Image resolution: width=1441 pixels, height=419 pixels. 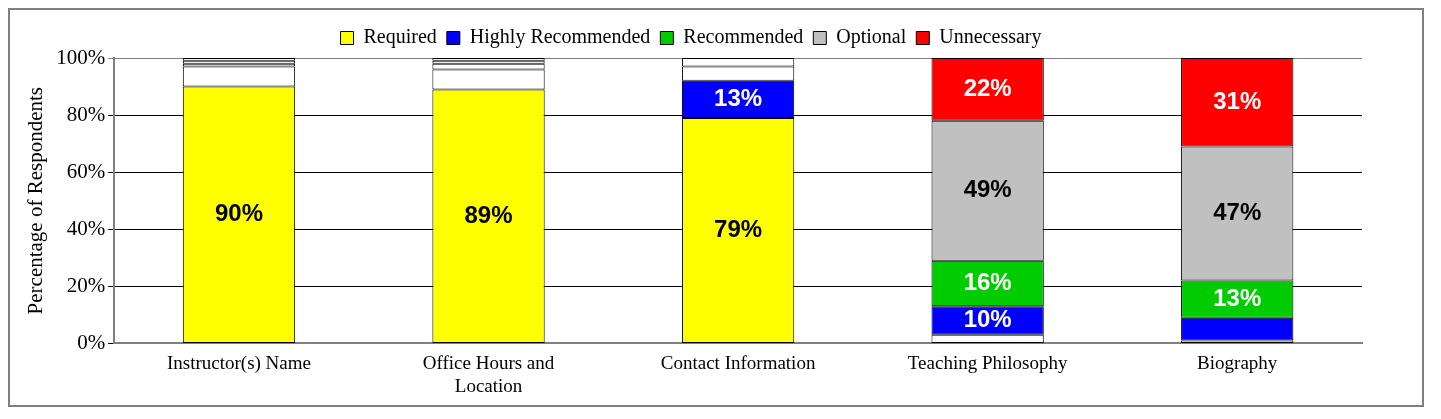 What do you see at coordinates (738, 229) in the screenshot?
I see `data-label: 79%` at bounding box center [738, 229].